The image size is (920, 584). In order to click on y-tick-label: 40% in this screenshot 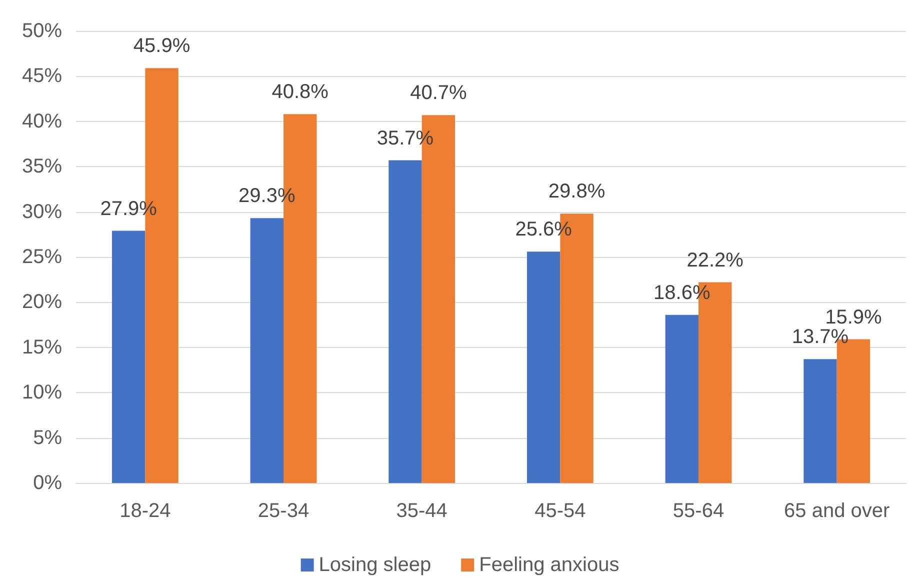, I will do `click(42, 121)`.